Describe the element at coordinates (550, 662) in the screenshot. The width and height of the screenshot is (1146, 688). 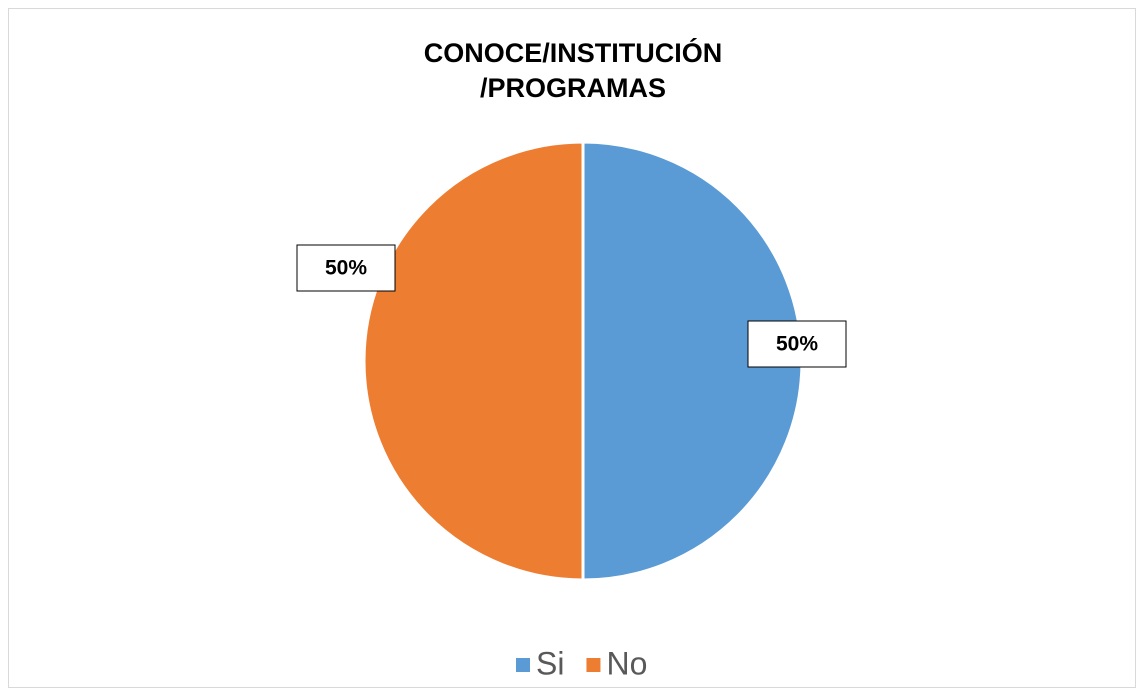
I see `legend-label: Si` at that location.